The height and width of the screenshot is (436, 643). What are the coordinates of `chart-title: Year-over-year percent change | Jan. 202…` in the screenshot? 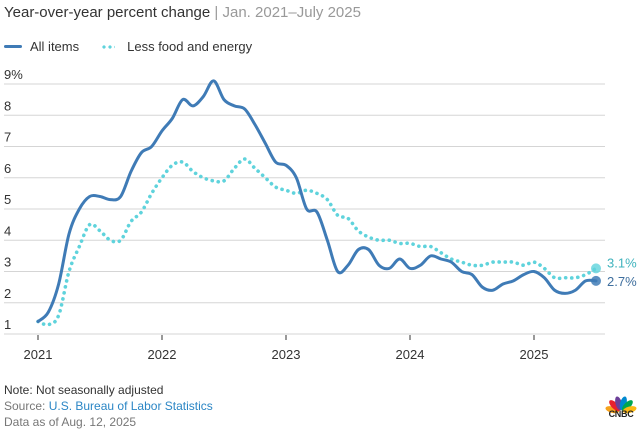 It's located at (182, 12).